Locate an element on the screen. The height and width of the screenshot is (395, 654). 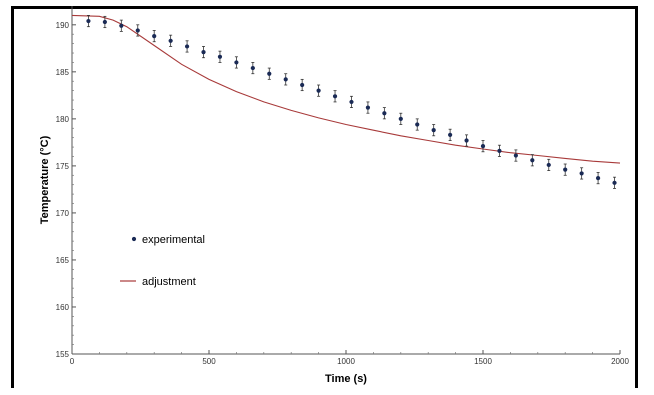
x-tick-label: 0 is located at coordinates (72, 361).